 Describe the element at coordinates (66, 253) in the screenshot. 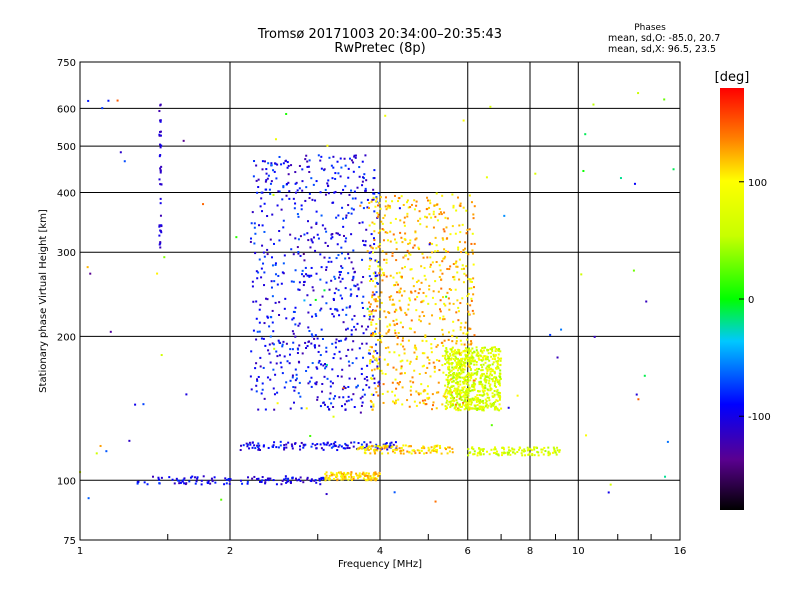

I see `y-tick-label: 300` at that location.